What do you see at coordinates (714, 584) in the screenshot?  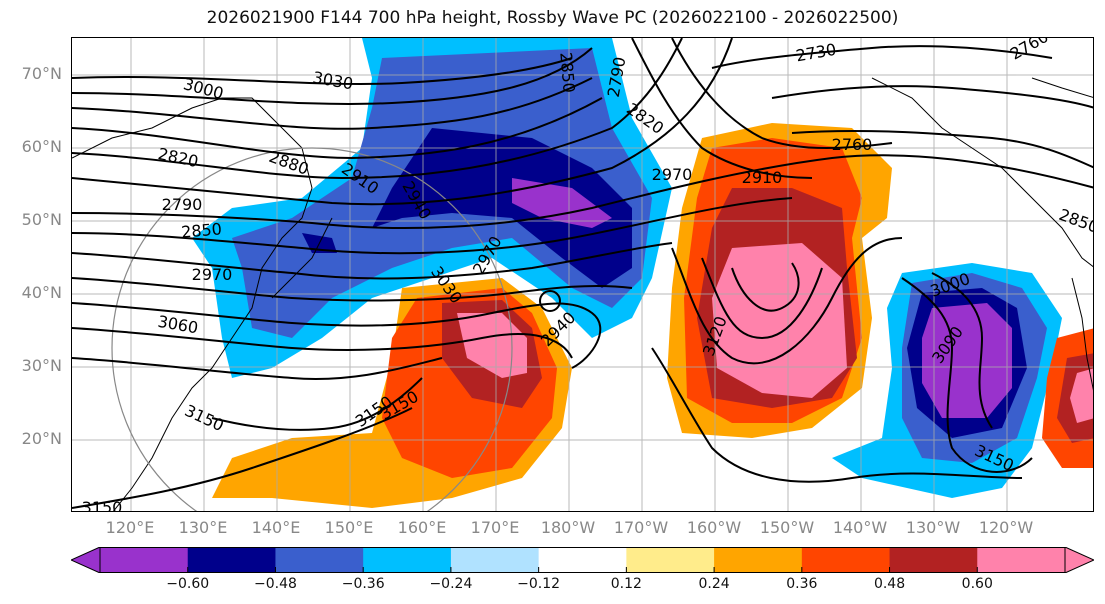 I see `colorbar-tick-label: 0.24` at bounding box center [714, 584].